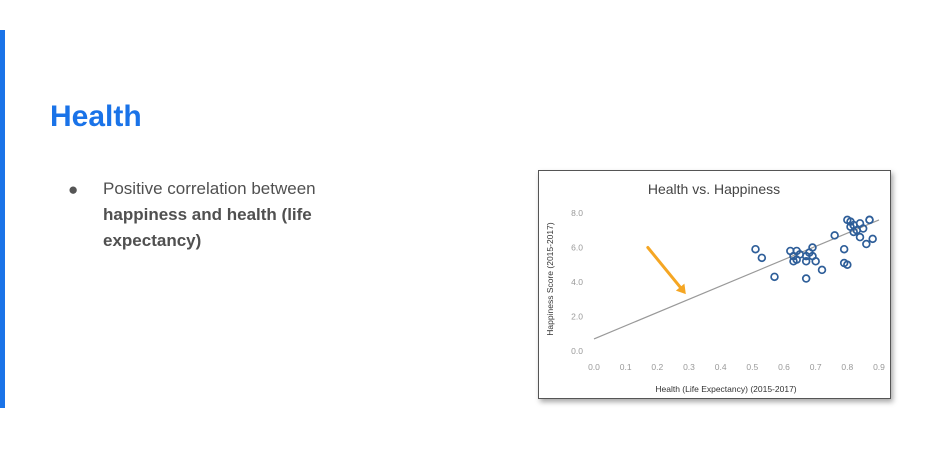 The image size is (933, 463). What do you see at coordinates (209, 188) in the screenshot?
I see `bullet-text-normal: Positive correlation between` at bounding box center [209, 188].